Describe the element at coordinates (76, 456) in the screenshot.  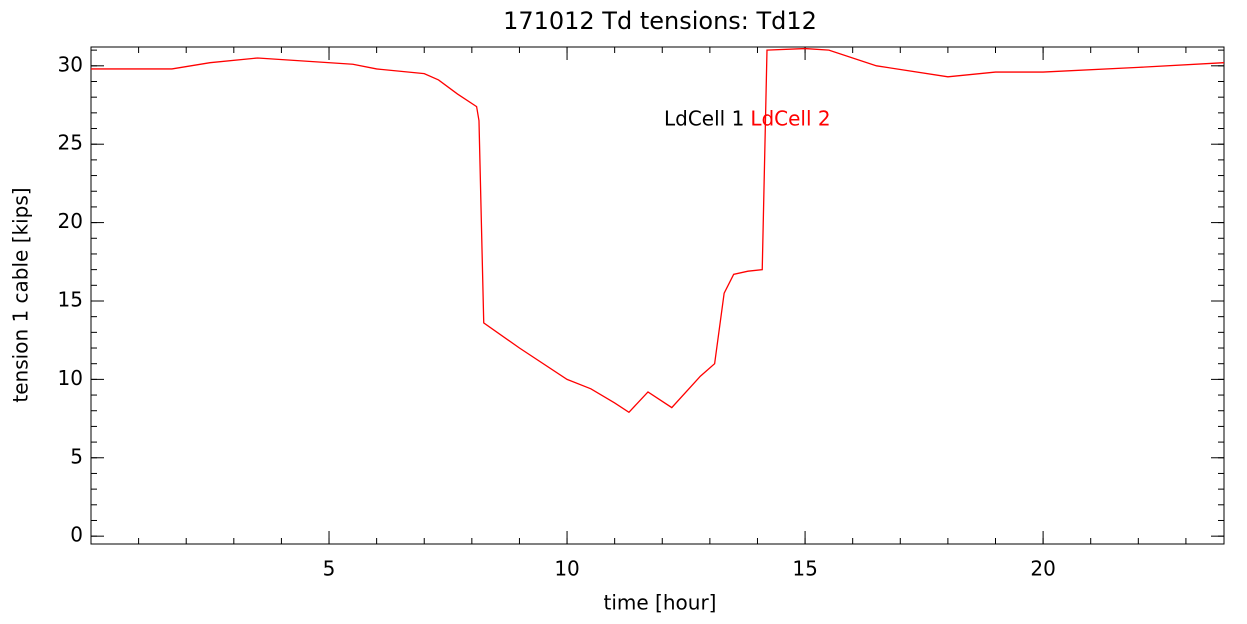
I see `y-tick-label: 5` at that location.